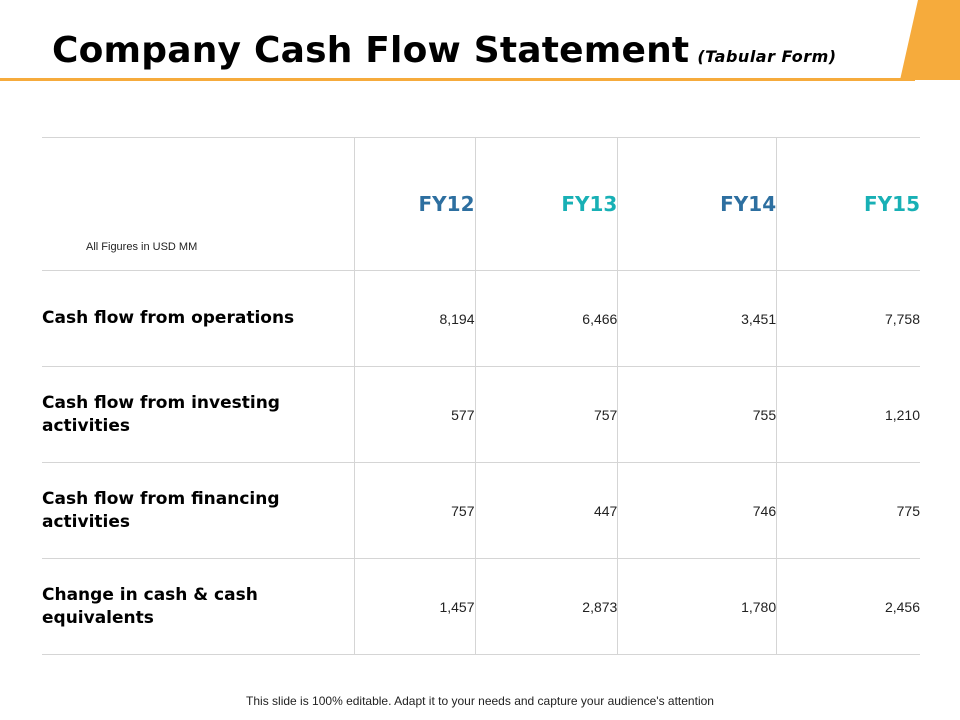 The width and height of the screenshot is (960, 720). What do you see at coordinates (415, 606) in the screenshot?
I see `cell-value: 1,457` at bounding box center [415, 606].